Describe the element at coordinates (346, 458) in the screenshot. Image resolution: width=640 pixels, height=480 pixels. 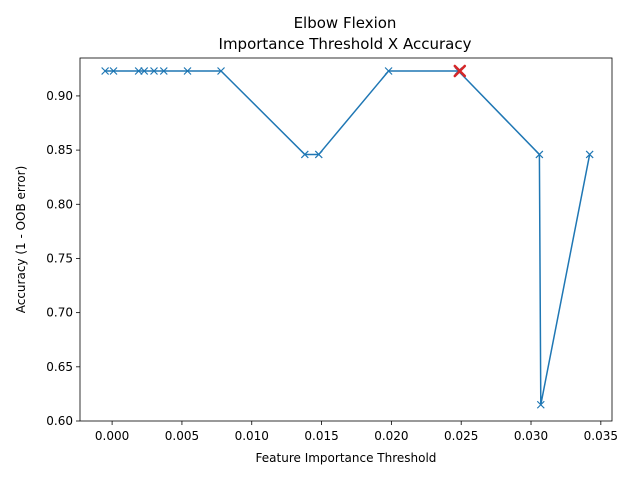
I see `x-axis-label: Feature Importance Threshold` at that location.